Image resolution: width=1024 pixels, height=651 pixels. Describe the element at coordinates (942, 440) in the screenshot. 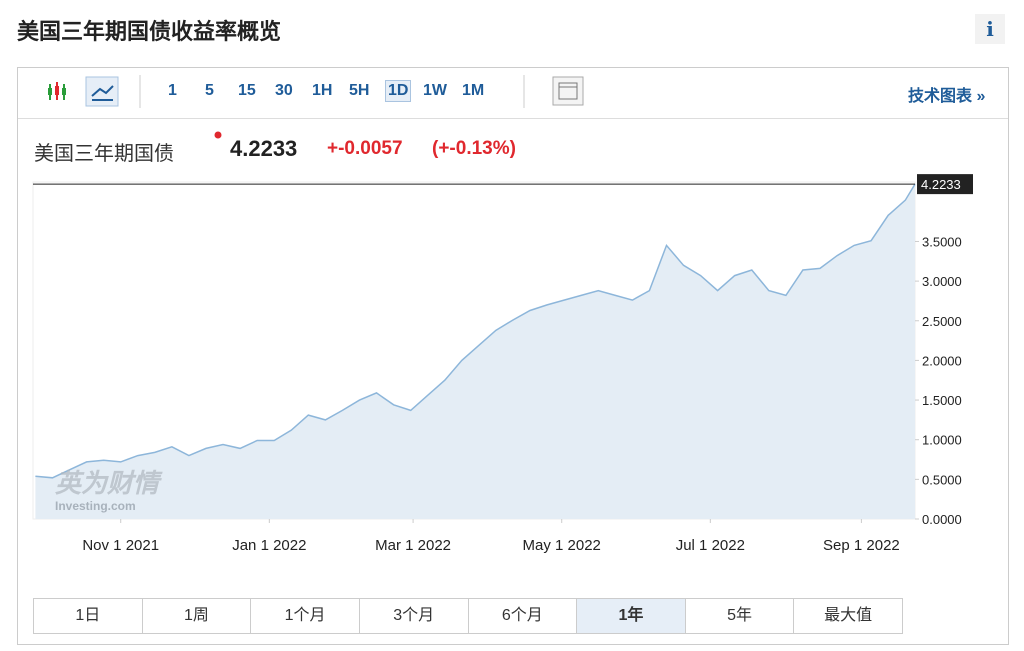

I see `y-tick-label: 1.0000` at that location.